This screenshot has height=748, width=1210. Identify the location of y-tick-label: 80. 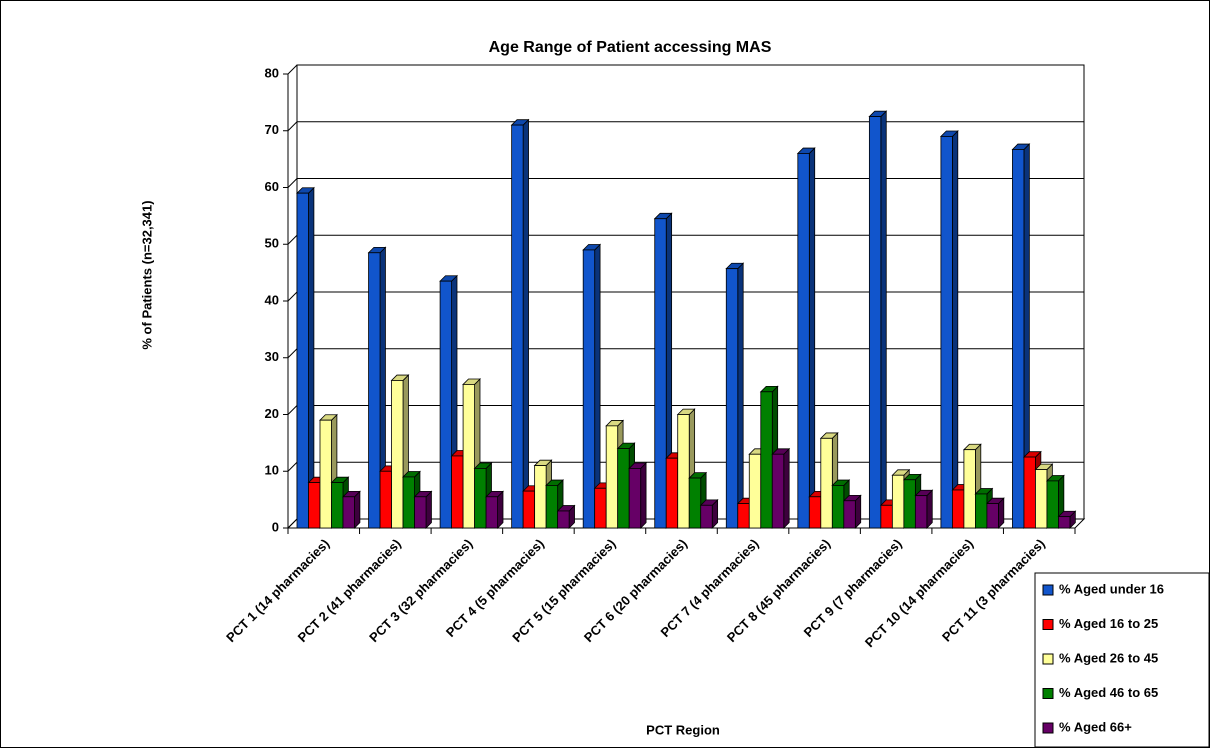
(272, 72).